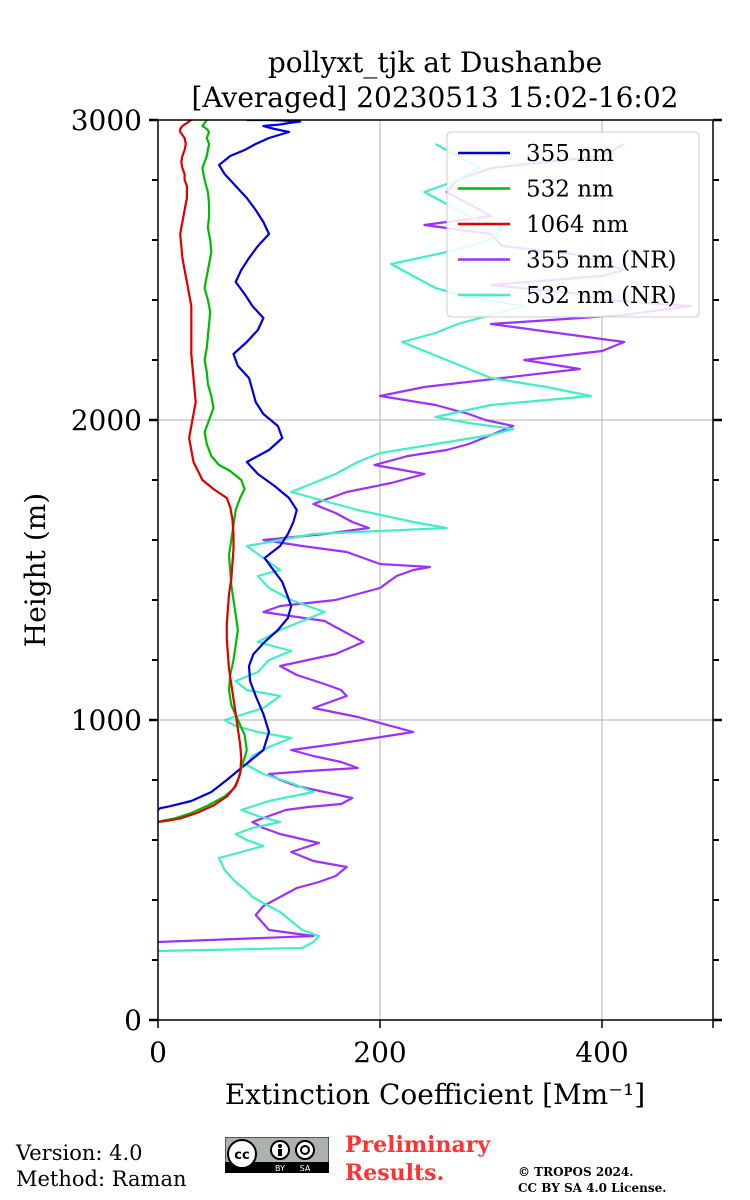 This screenshot has height=1200, width=750. I want to click on preliminary-results-line2: Results., so click(395, 1173).